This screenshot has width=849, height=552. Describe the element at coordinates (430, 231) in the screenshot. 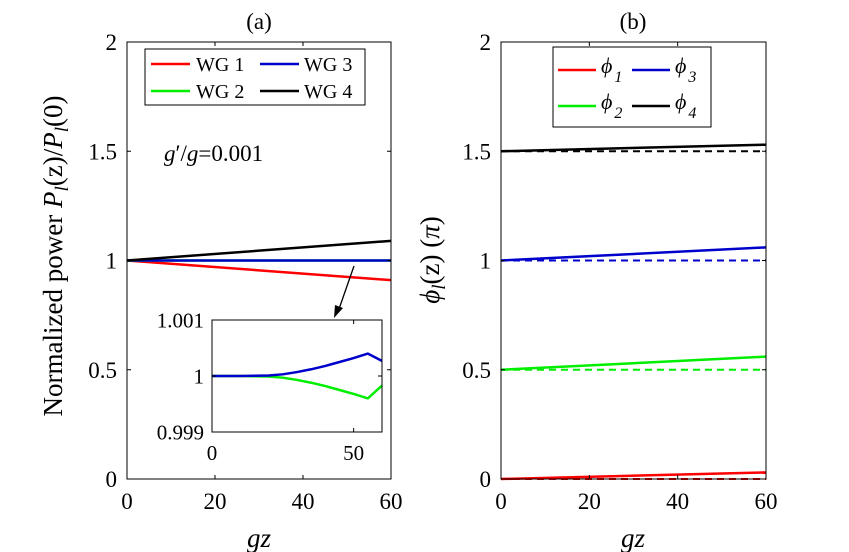

I see `panel-b-ylabel-pi: π` at that location.